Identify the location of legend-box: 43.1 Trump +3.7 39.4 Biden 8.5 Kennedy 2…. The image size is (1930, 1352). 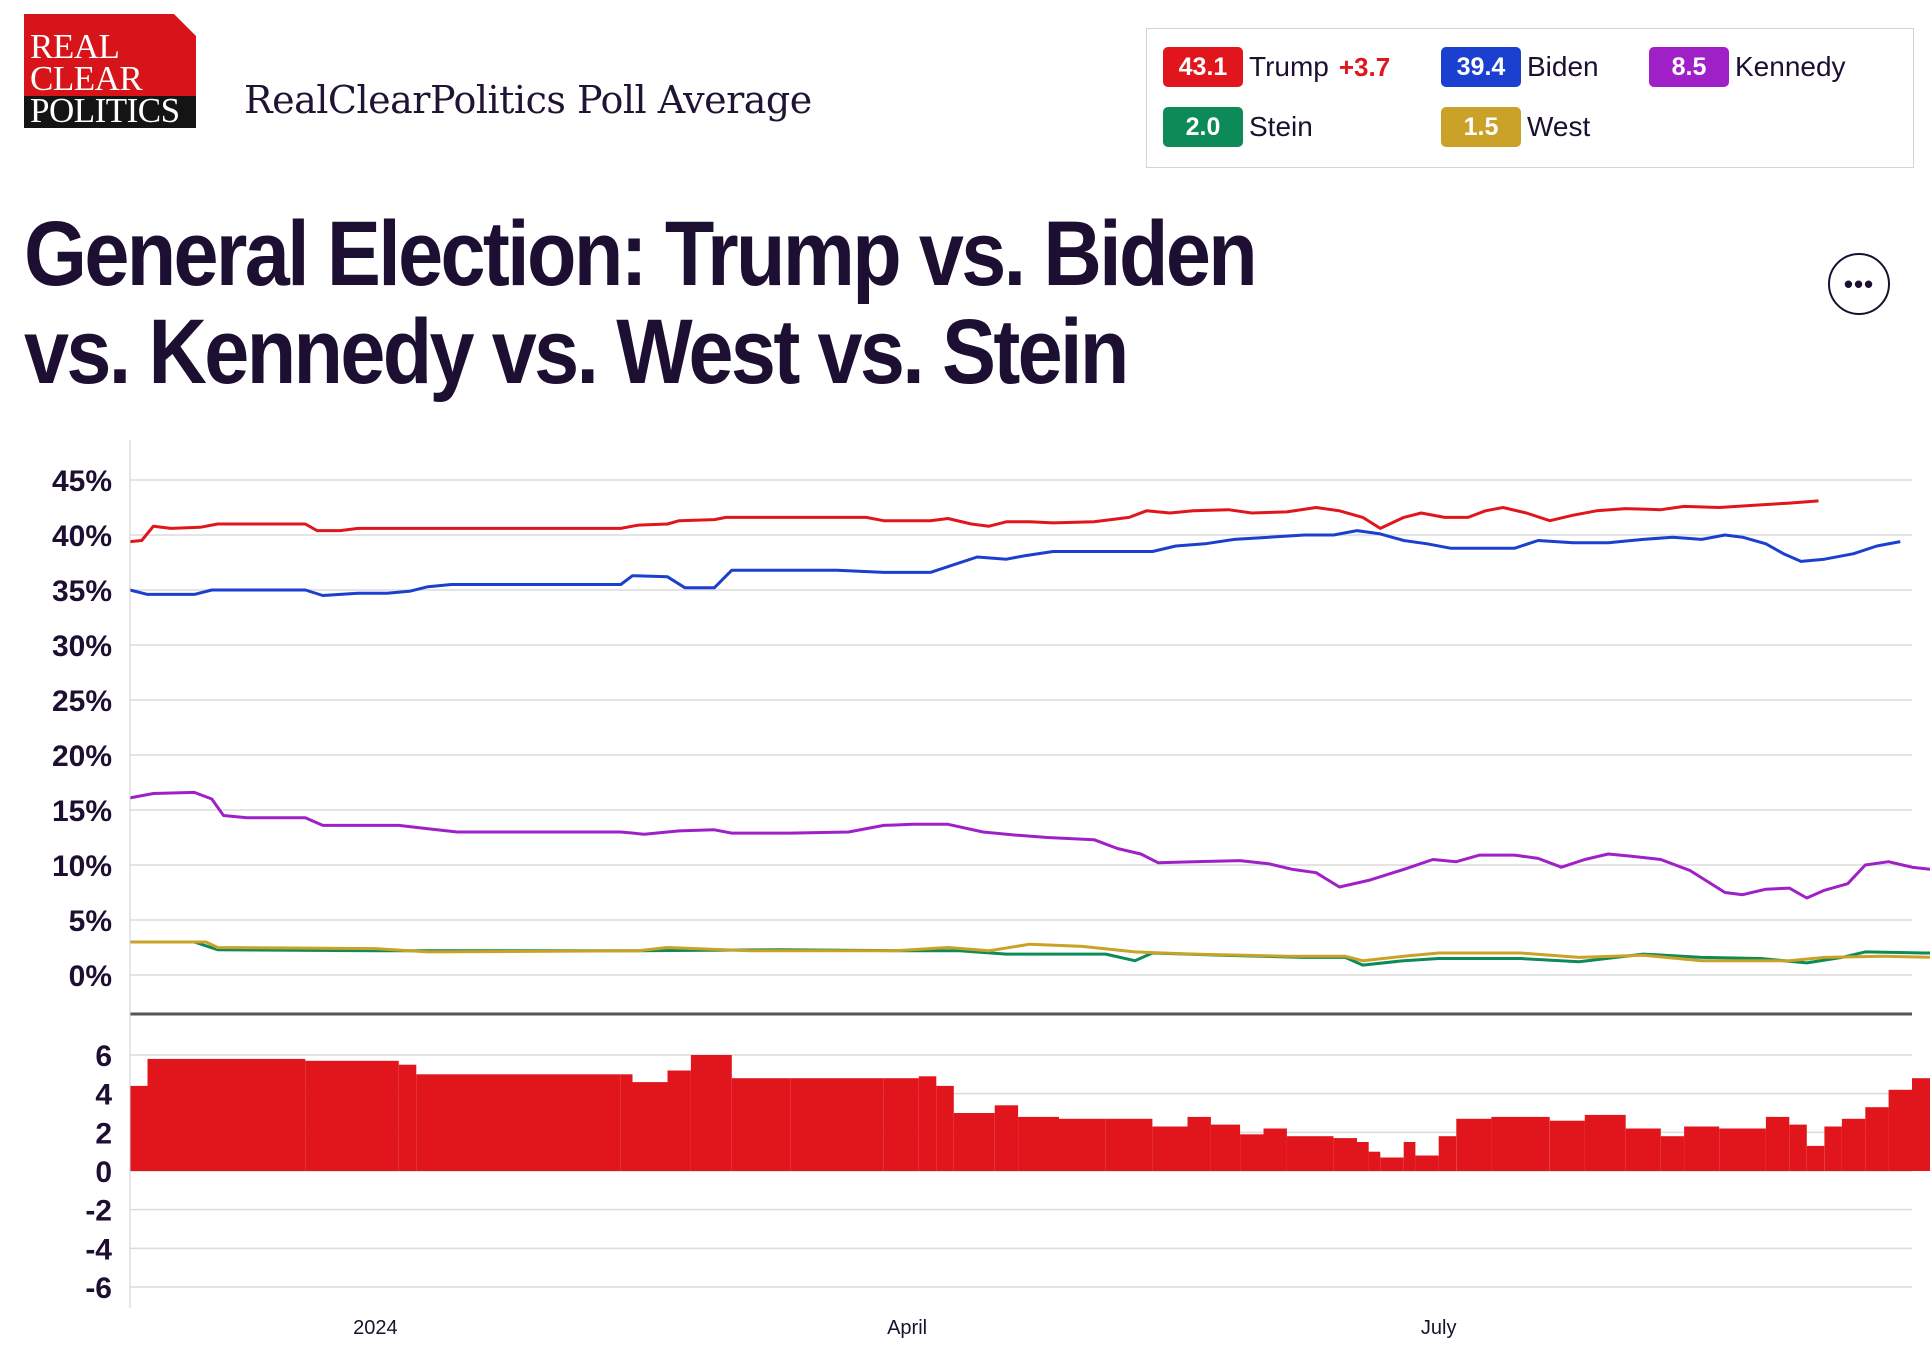
(1530, 98).